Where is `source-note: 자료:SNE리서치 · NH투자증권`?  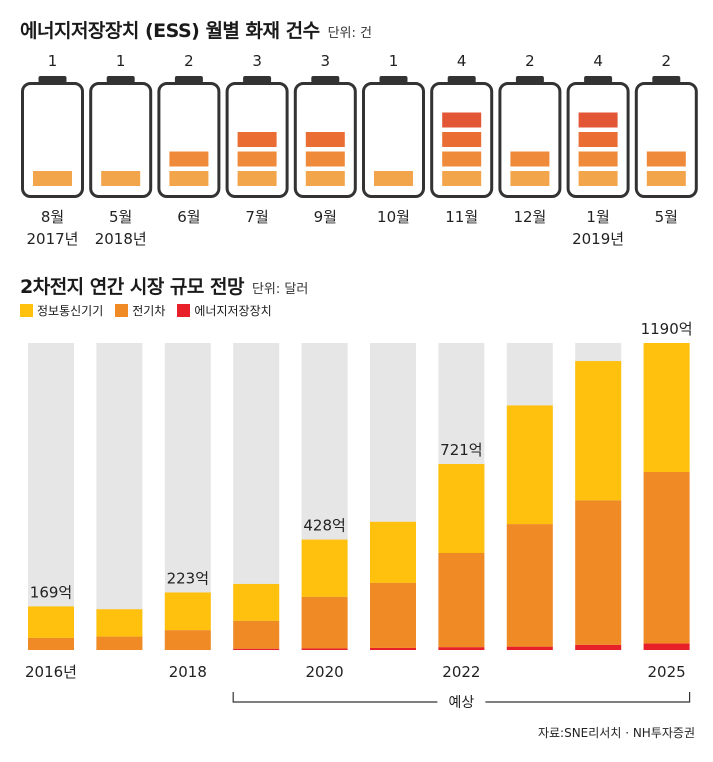 source-note: 자료:SNE리서치 · NH투자증권 is located at coordinates (616, 733).